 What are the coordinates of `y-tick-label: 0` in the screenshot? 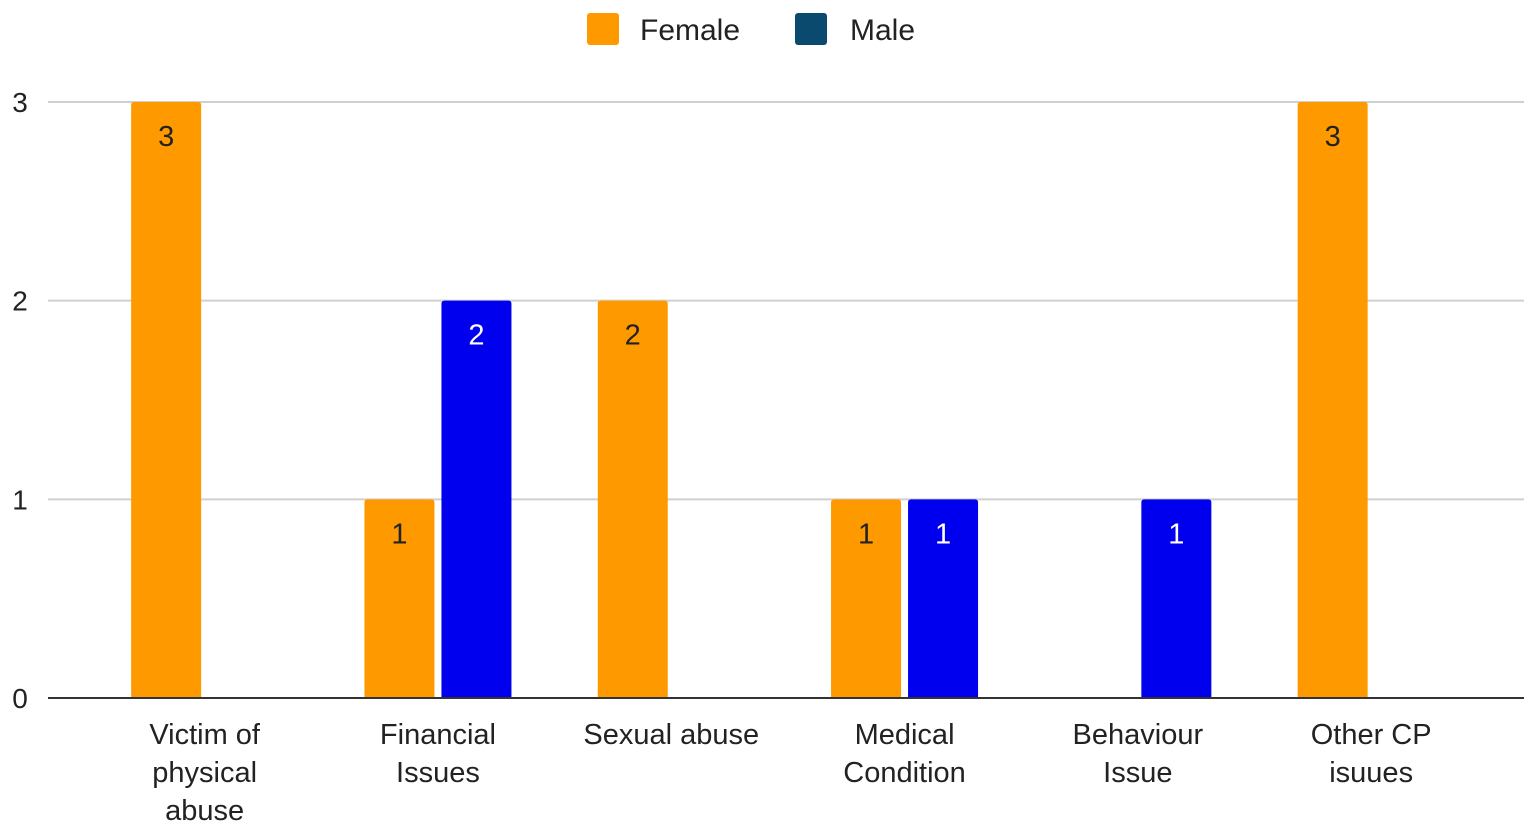 It's located at (20, 698).